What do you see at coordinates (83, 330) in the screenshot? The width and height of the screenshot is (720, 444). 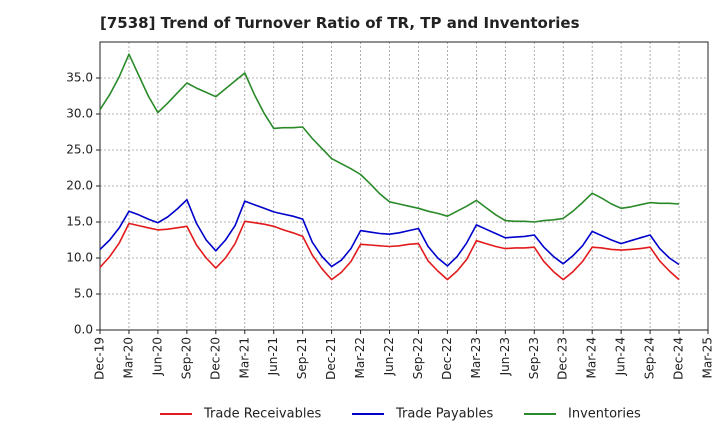 I see `y-tick-label: 0.0` at bounding box center [83, 330].